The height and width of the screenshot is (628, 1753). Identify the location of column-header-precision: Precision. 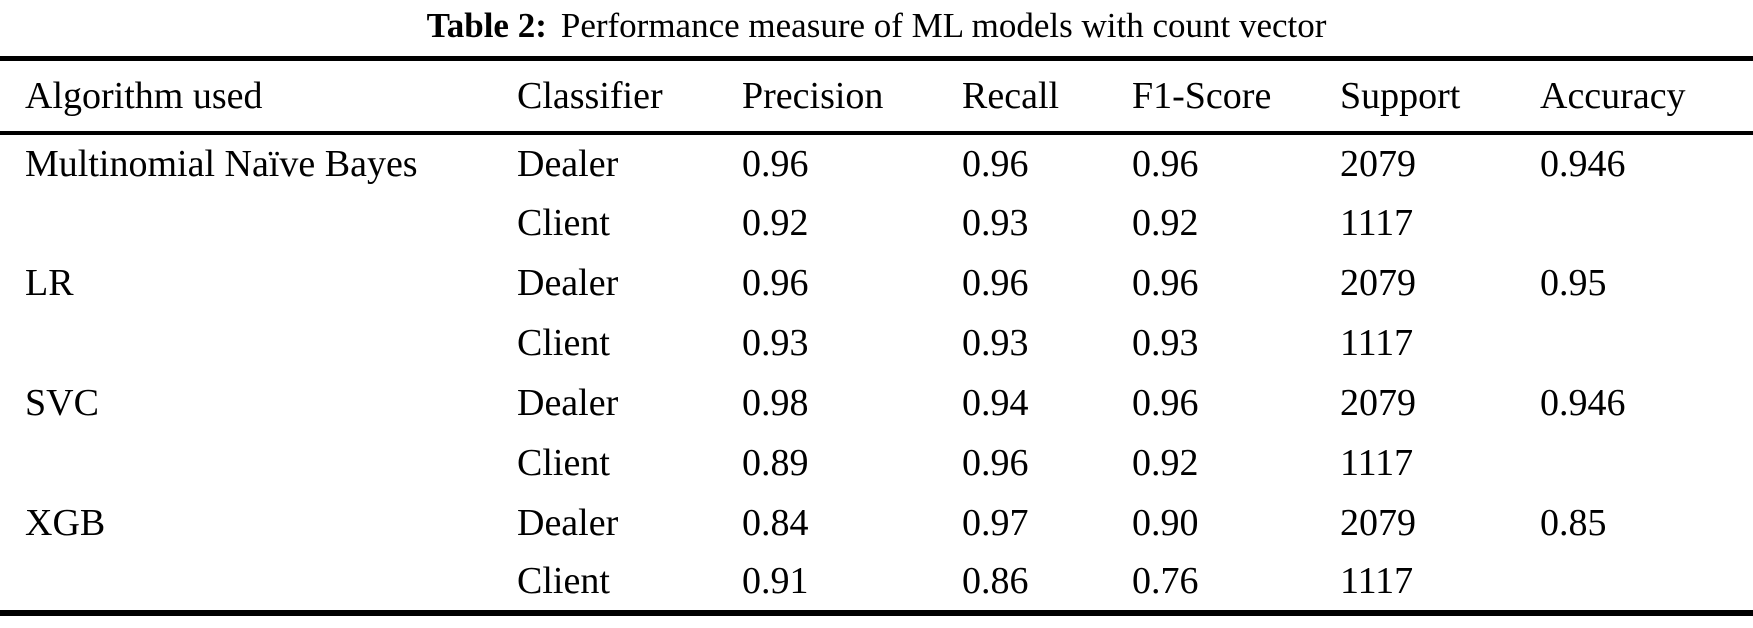
(813, 95).